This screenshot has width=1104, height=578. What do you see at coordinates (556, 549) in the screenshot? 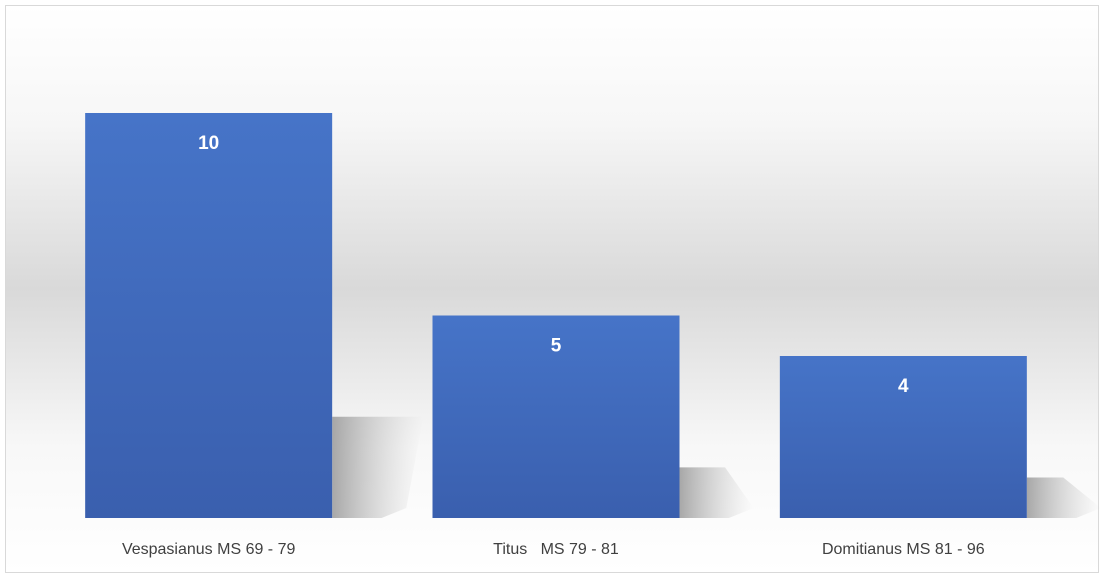
I see `x-tick-label: Titus MS 79 - 81` at bounding box center [556, 549].